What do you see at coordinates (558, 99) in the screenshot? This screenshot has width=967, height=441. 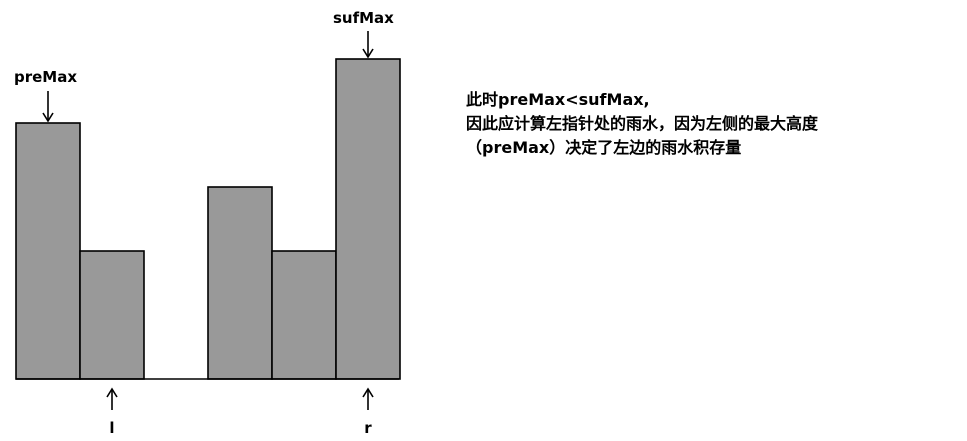 I see `explanation-line-1: 此时preMax<sufMax,` at bounding box center [558, 99].